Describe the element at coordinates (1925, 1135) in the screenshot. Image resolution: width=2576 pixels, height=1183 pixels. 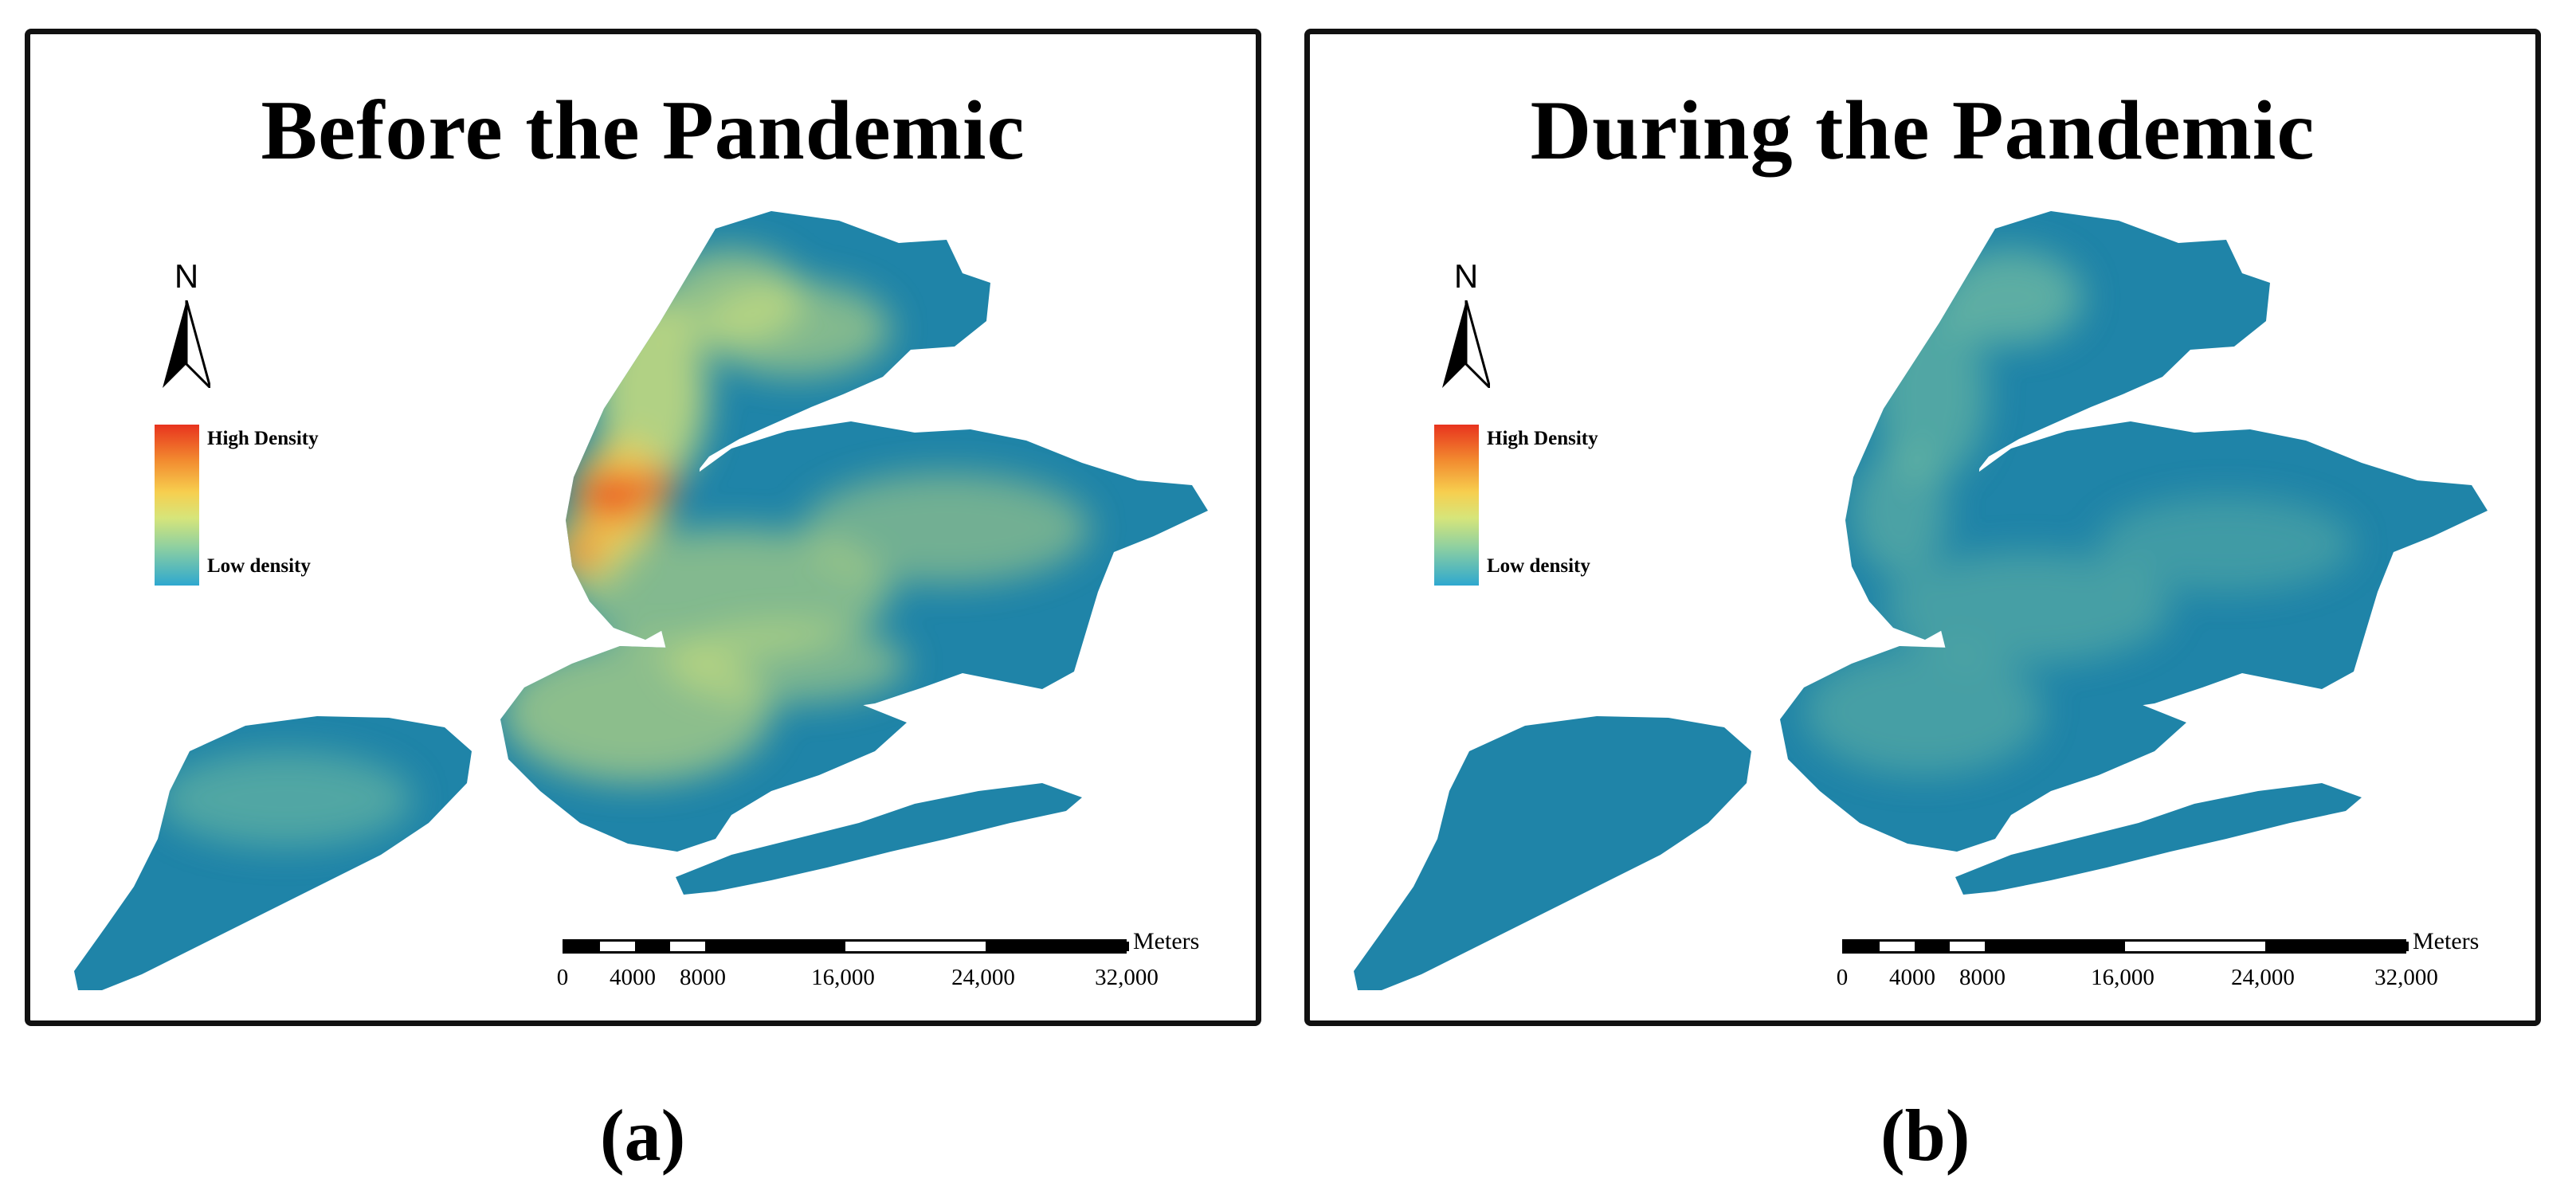
I see `panel-caption-b: (b)` at that location.